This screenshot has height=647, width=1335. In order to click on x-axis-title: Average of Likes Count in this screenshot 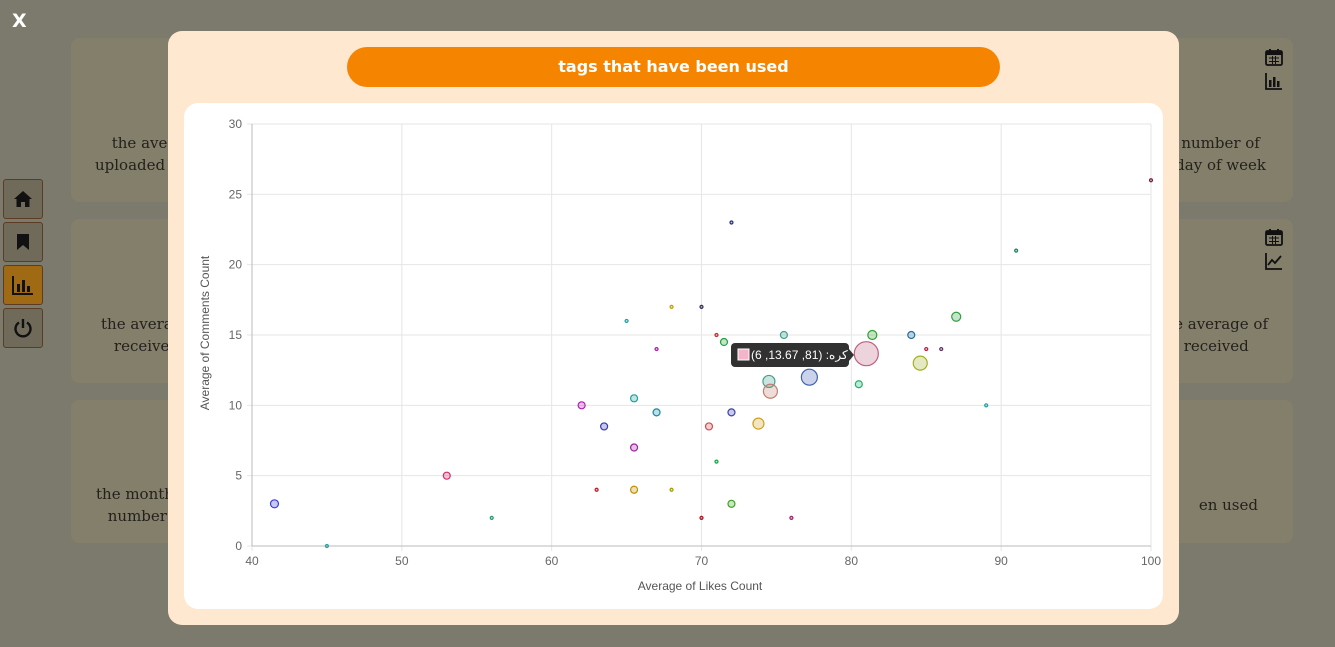, I will do `click(700, 586)`.